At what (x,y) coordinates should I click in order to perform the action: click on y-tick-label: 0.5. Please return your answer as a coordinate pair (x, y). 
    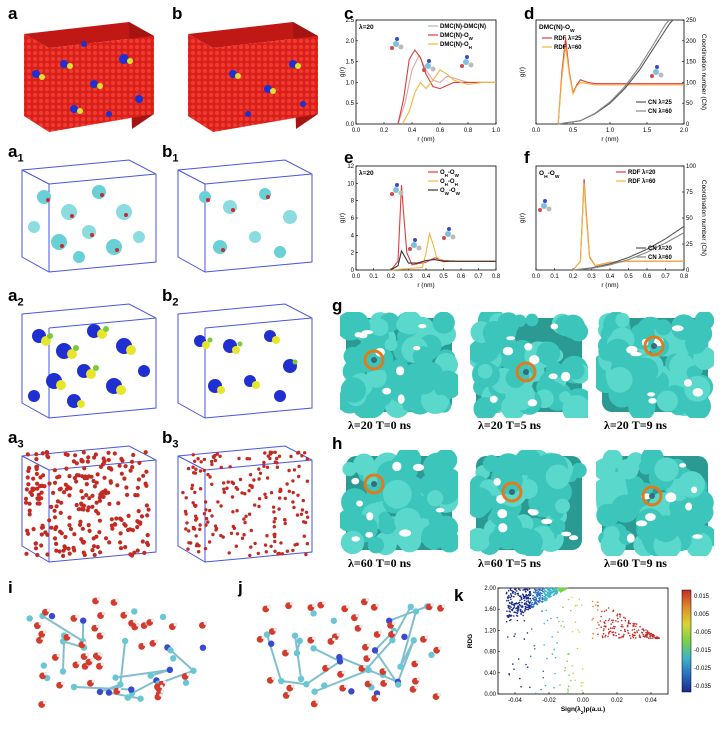
    Looking at the image, I should click on (350, 104).